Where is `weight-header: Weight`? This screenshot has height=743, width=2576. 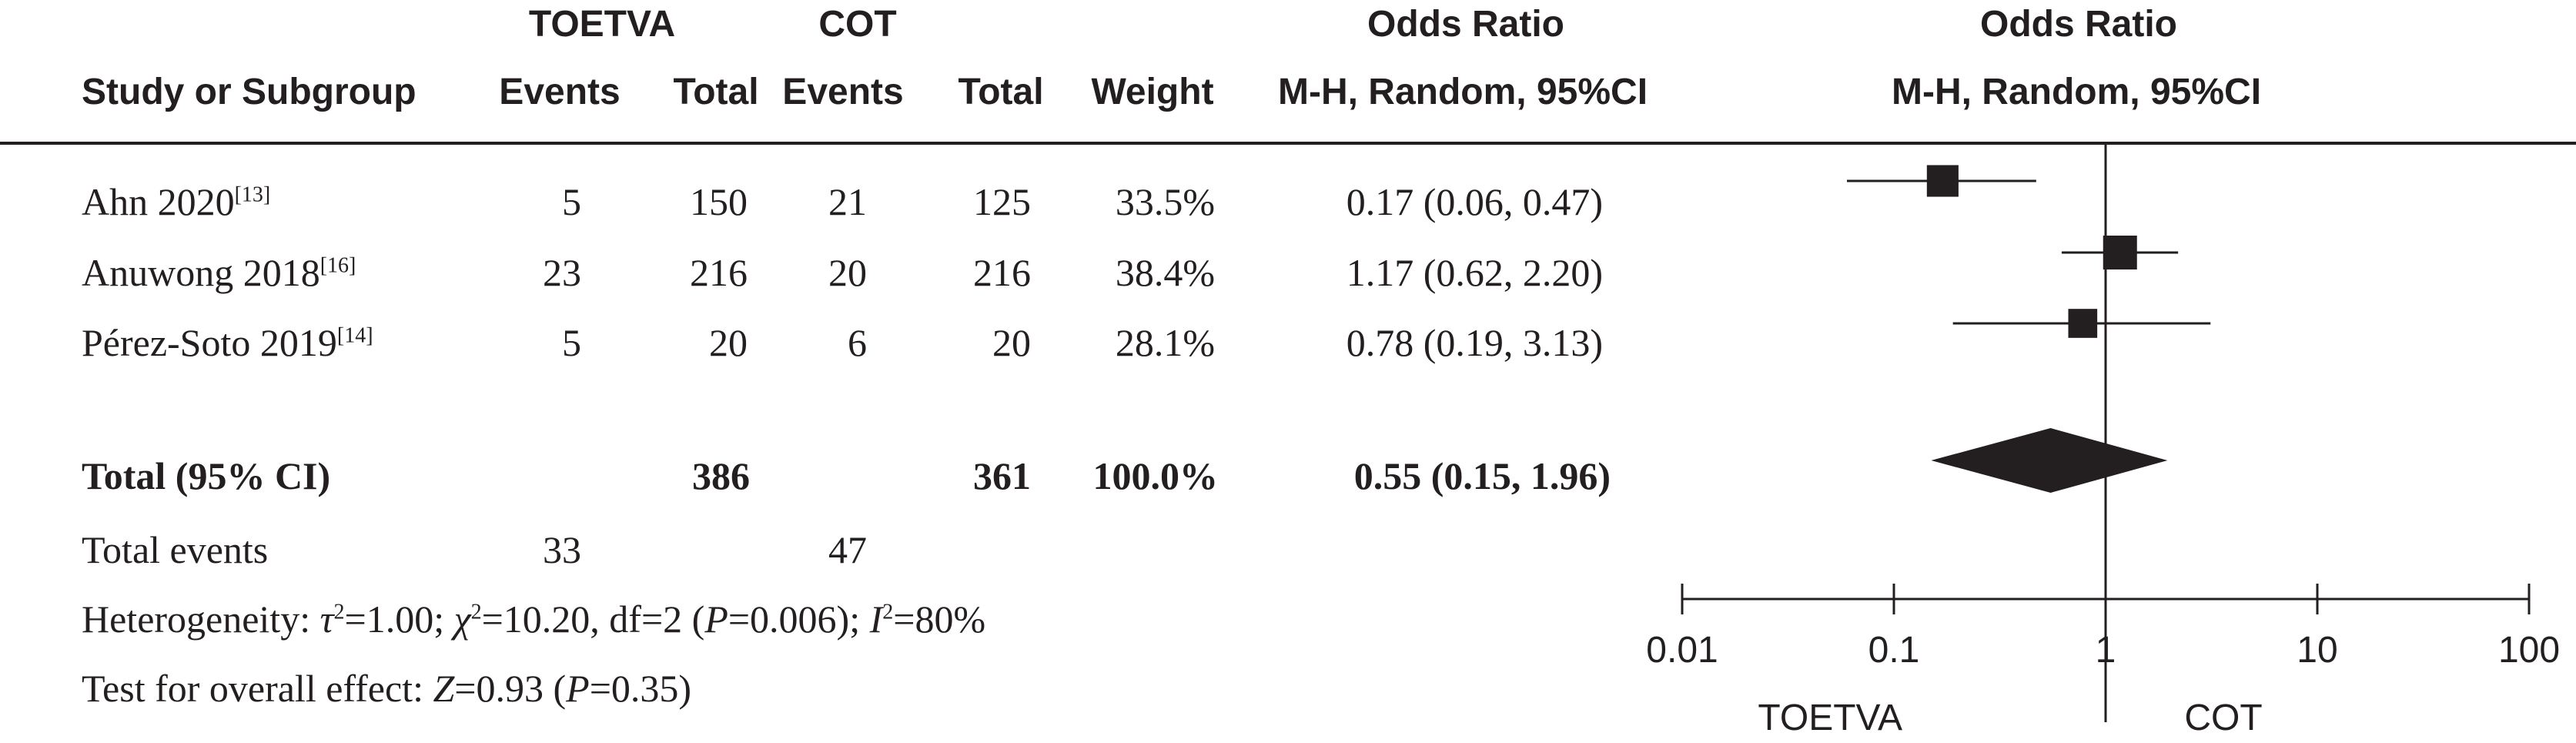
weight-header: Weight is located at coordinates (1152, 92).